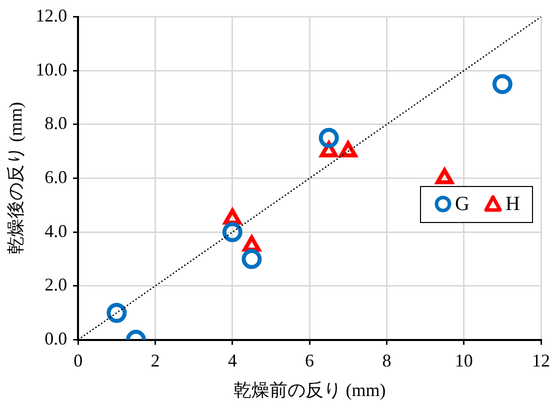  Describe the element at coordinates (155, 360) in the screenshot. I see `x-tick-label: 2` at that location.